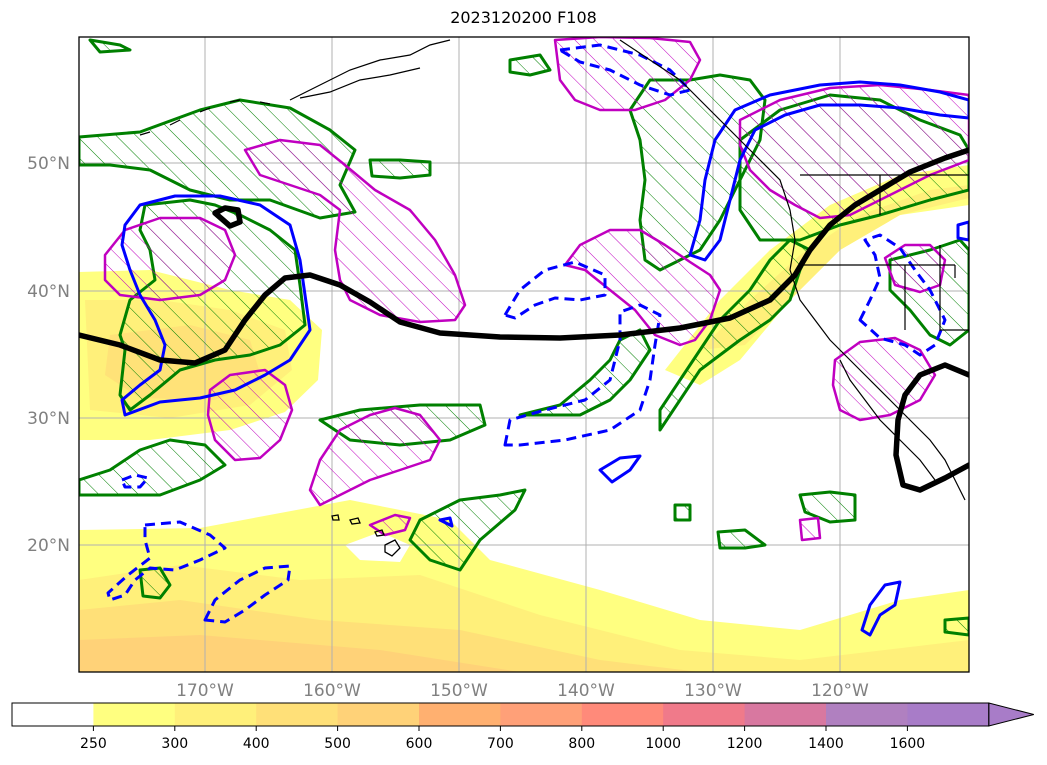 The height and width of the screenshot is (765, 1047). What do you see at coordinates (826, 744) in the screenshot?
I see `colorbar-label-9: 1400` at bounding box center [826, 744].